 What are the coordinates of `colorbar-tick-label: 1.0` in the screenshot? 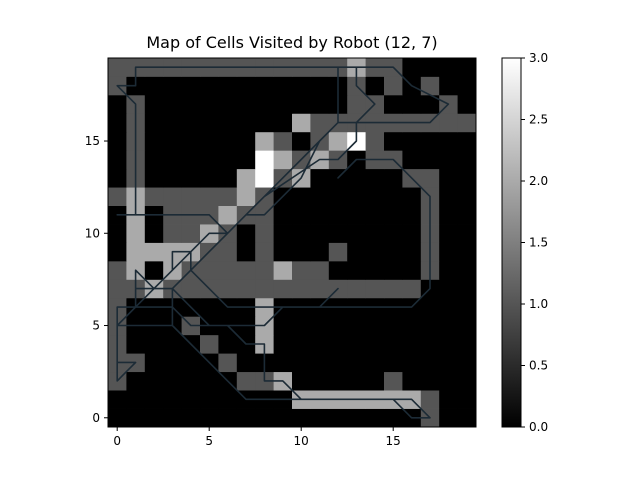 It's located at (538, 304).